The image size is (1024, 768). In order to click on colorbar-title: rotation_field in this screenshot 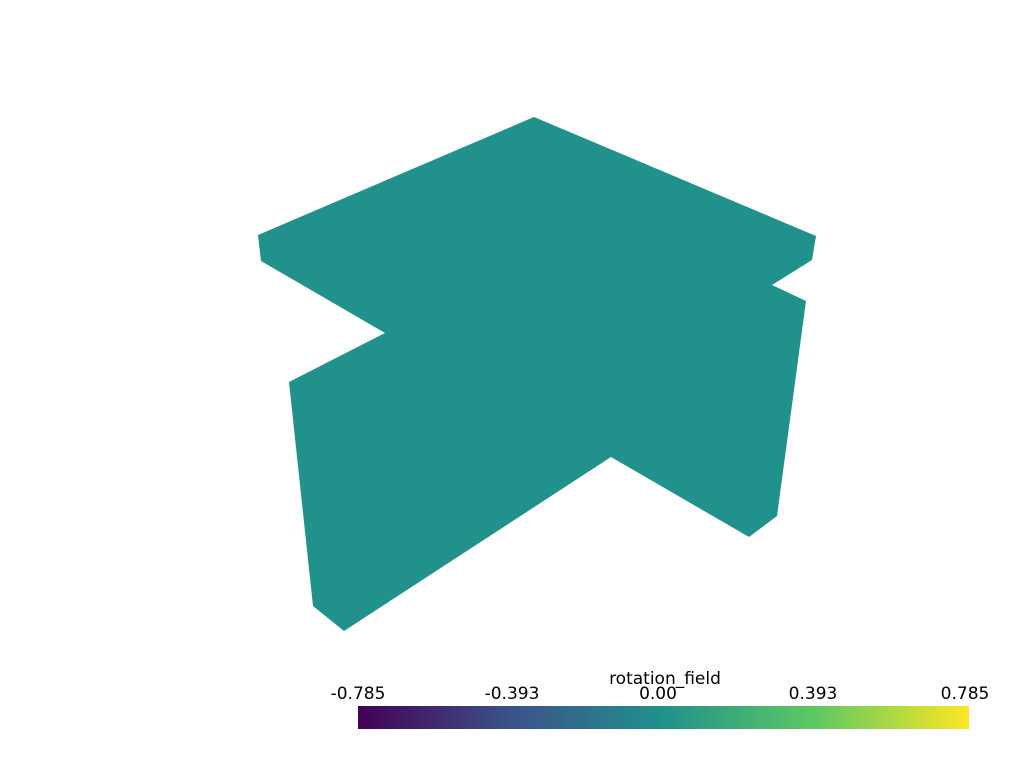, I will do `click(665, 679)`.